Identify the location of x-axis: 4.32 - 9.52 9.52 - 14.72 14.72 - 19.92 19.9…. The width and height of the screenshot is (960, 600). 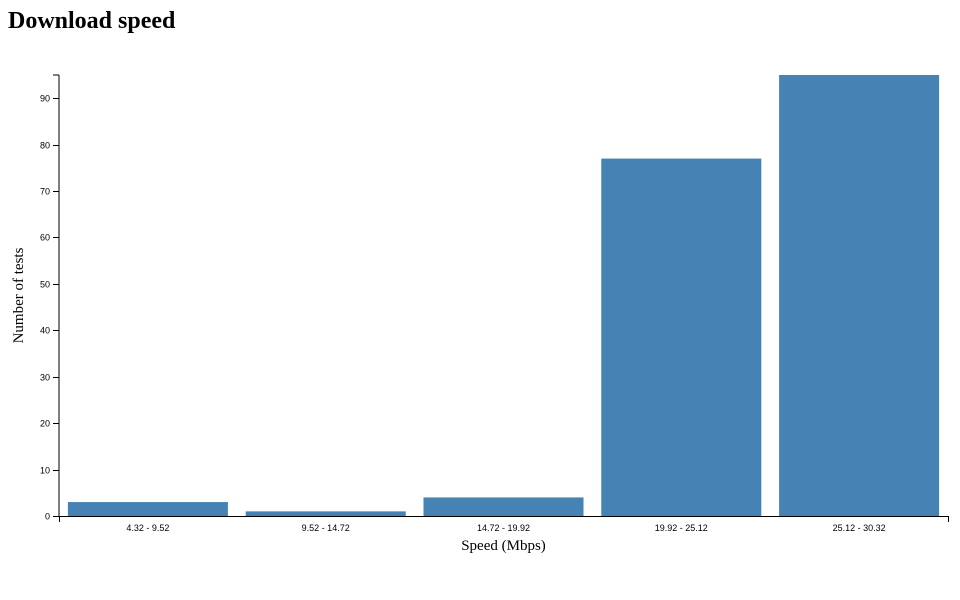
(504, 524).